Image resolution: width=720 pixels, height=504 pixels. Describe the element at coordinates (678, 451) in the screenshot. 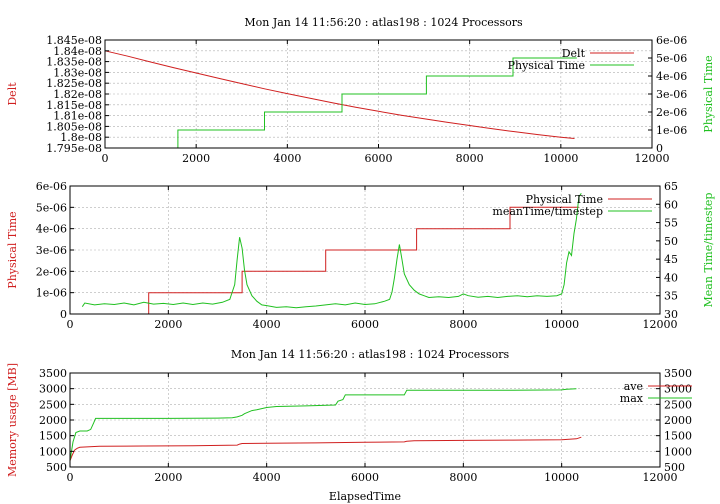

I see `y-right-tick-label: 1000` at that location.